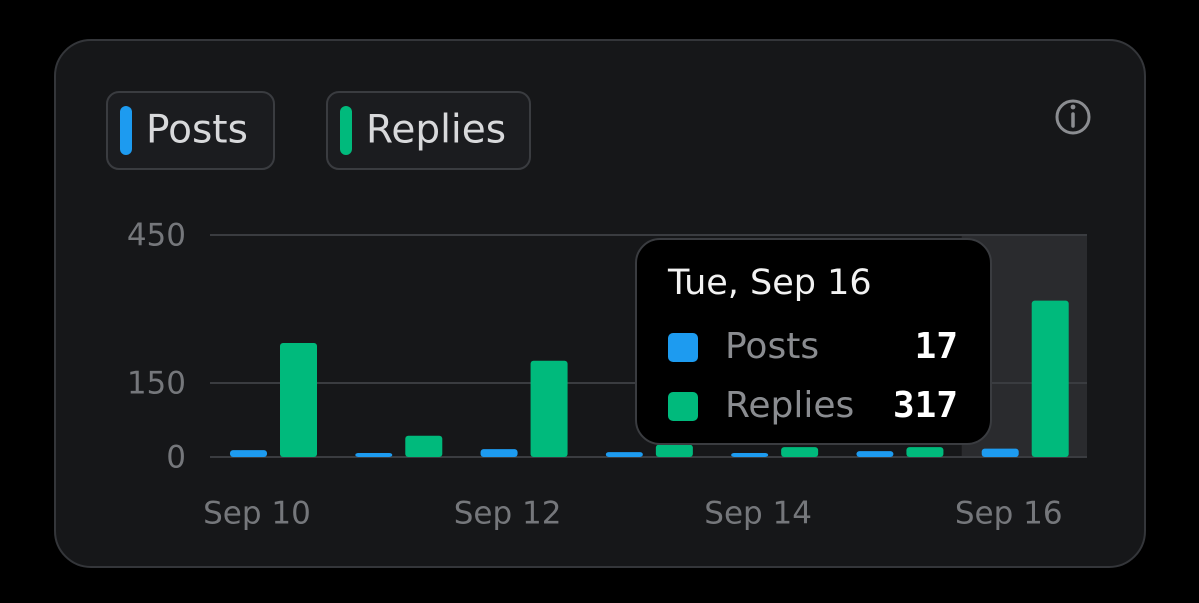 This screenshot has height=603, width=1199. I want to click on x-tick-label: Sep 16, so click(1009, 514).